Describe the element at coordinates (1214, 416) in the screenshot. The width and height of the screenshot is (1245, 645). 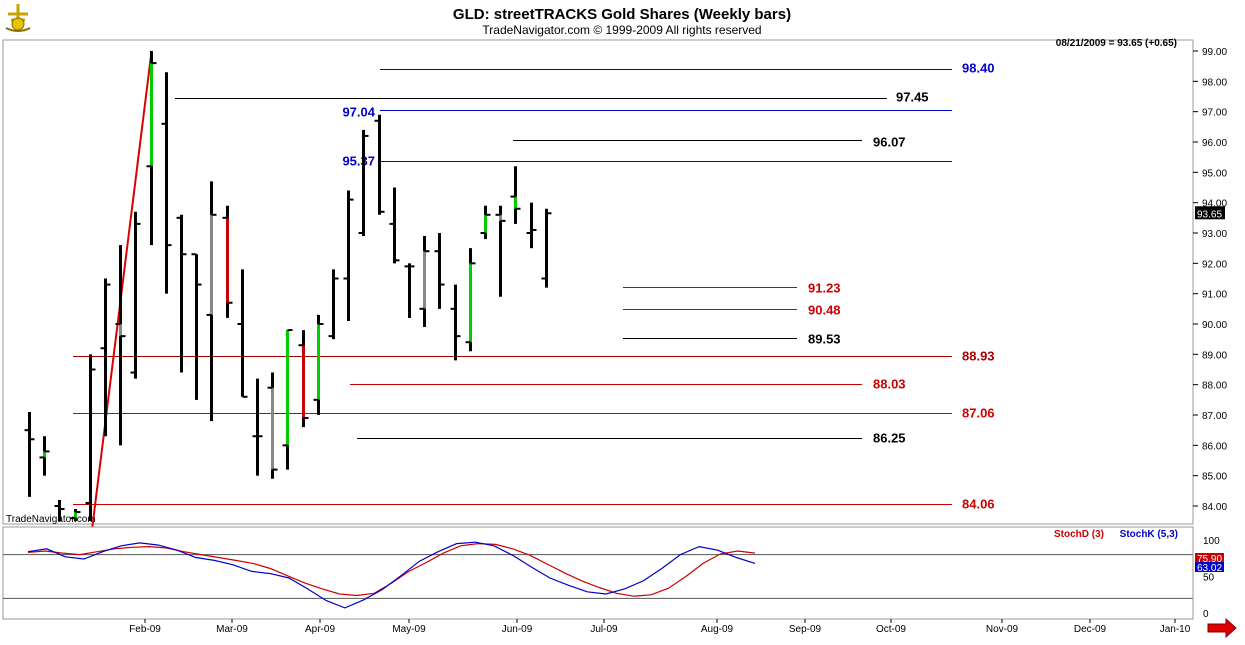
I see `price-tick-label: 87.00` at that location.